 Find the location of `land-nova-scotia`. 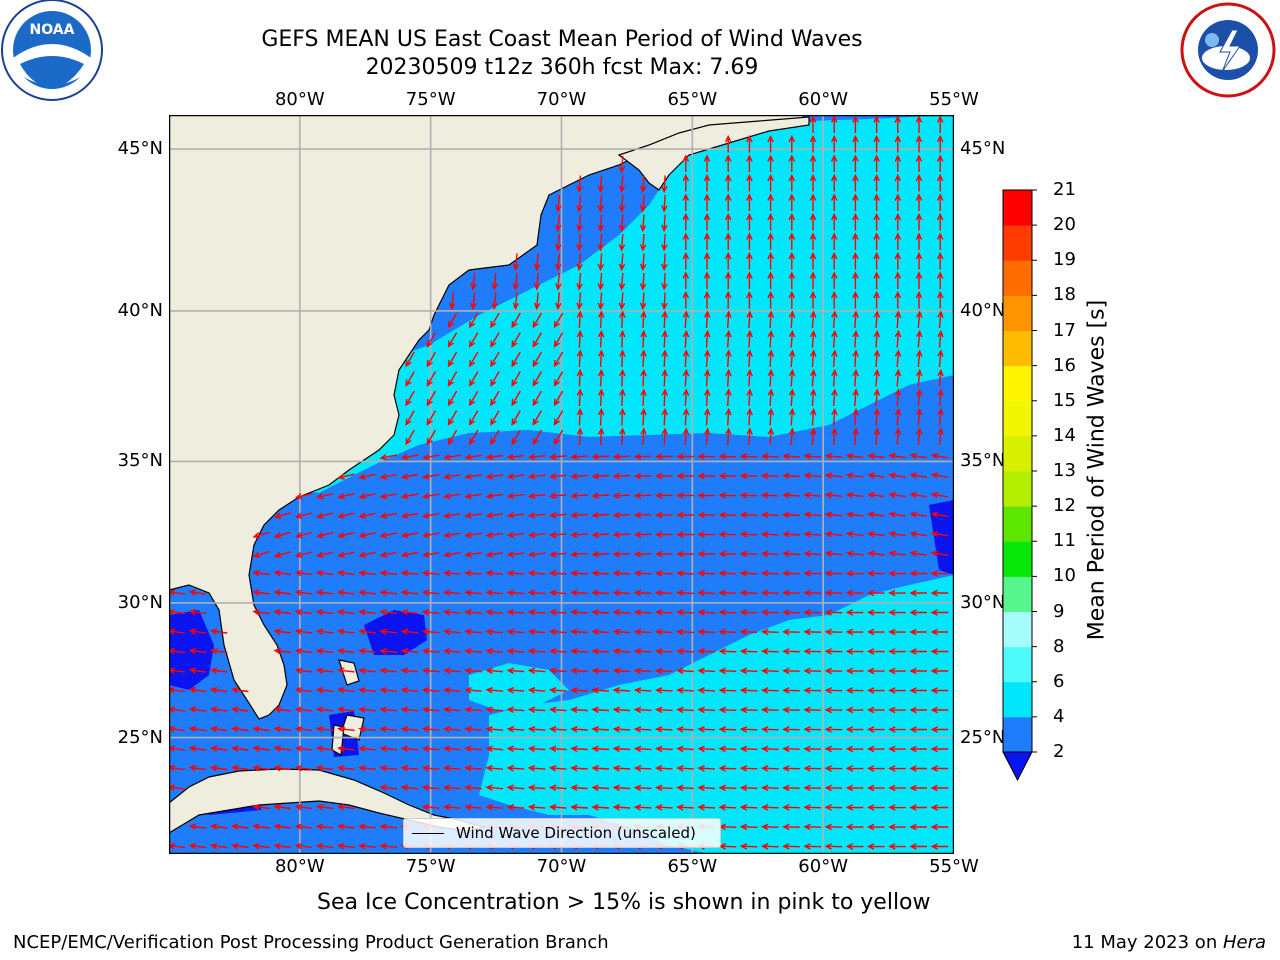

land-nova-scotia is located at coordinates (713, 153).